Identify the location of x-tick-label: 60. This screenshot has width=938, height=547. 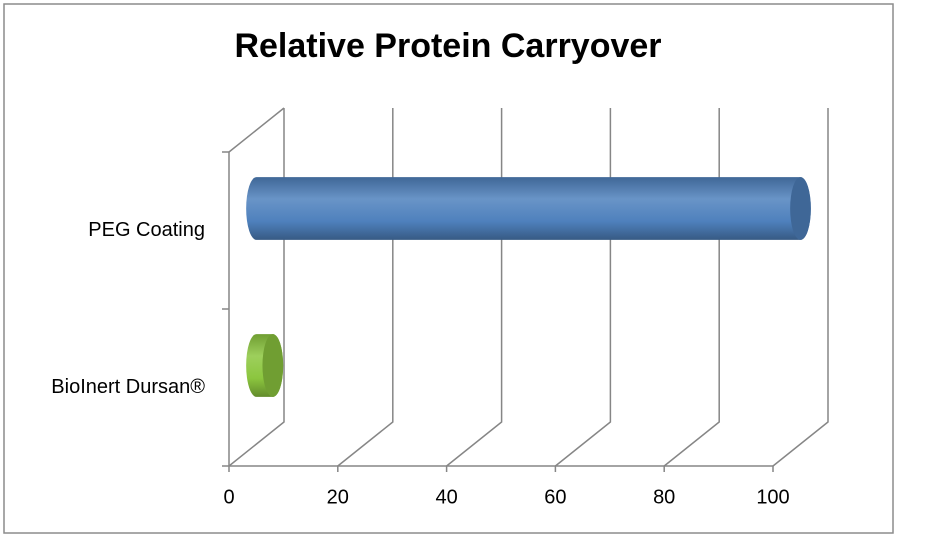
(555, 497).